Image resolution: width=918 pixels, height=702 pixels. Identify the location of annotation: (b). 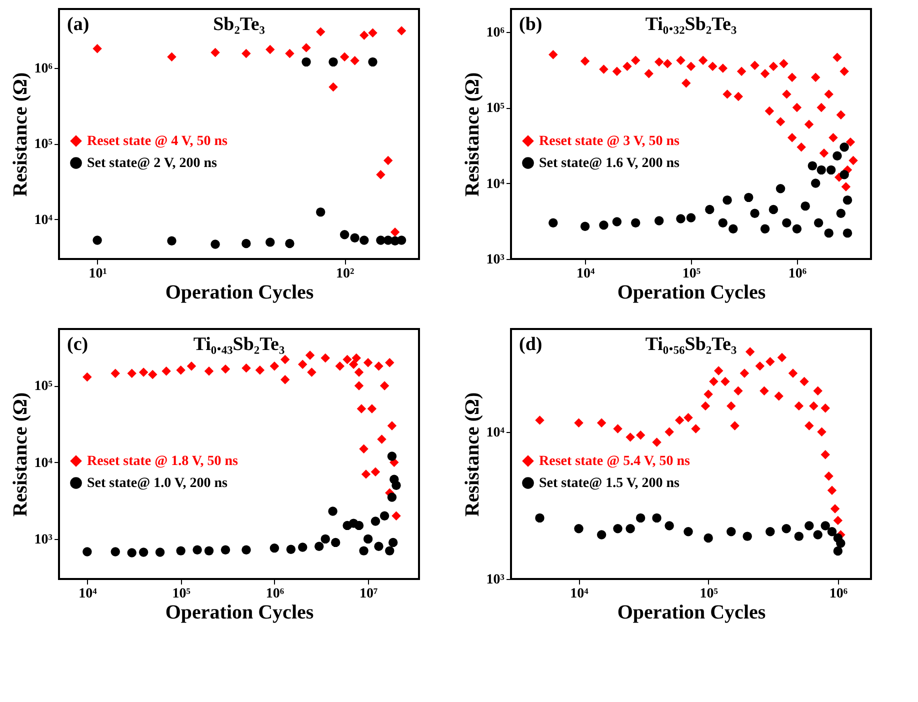
(530, 24).